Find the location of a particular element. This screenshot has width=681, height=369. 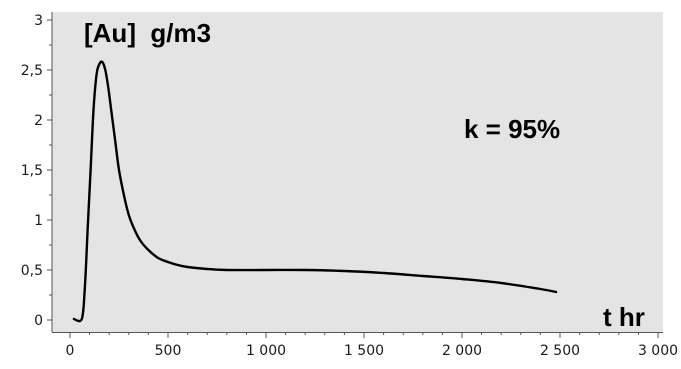

y-tick-label: 1,5 is located at coordinates (32, 171).